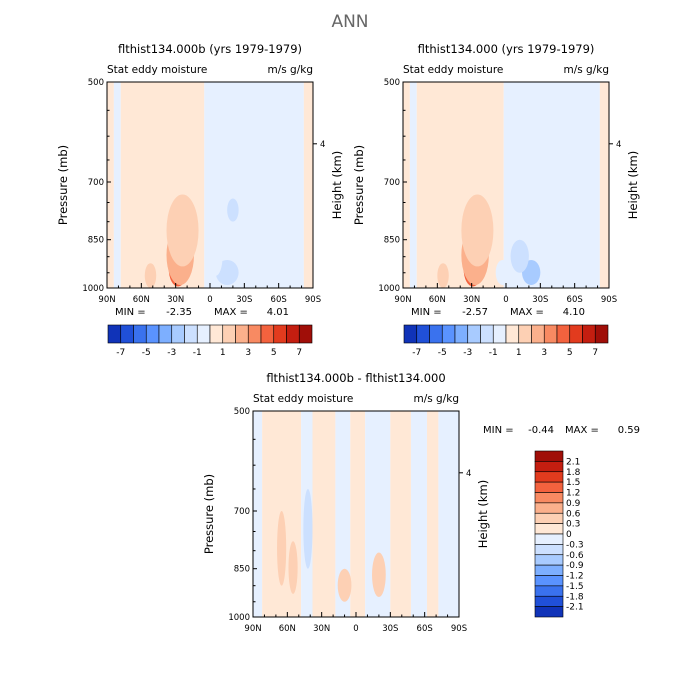 The image size is (700, 700). What do you see at coordinates (506, 49) in the screenshot?
I see `panel-title: flthist134.000 (yrs 1979-1979)` at bounding box center [506, 49].